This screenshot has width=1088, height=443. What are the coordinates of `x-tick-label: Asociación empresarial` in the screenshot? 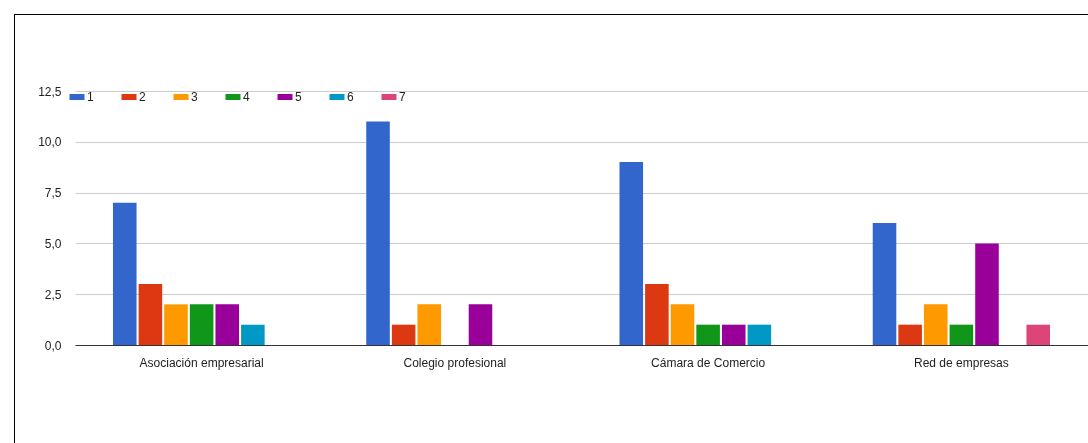 It's located at (201, 362).